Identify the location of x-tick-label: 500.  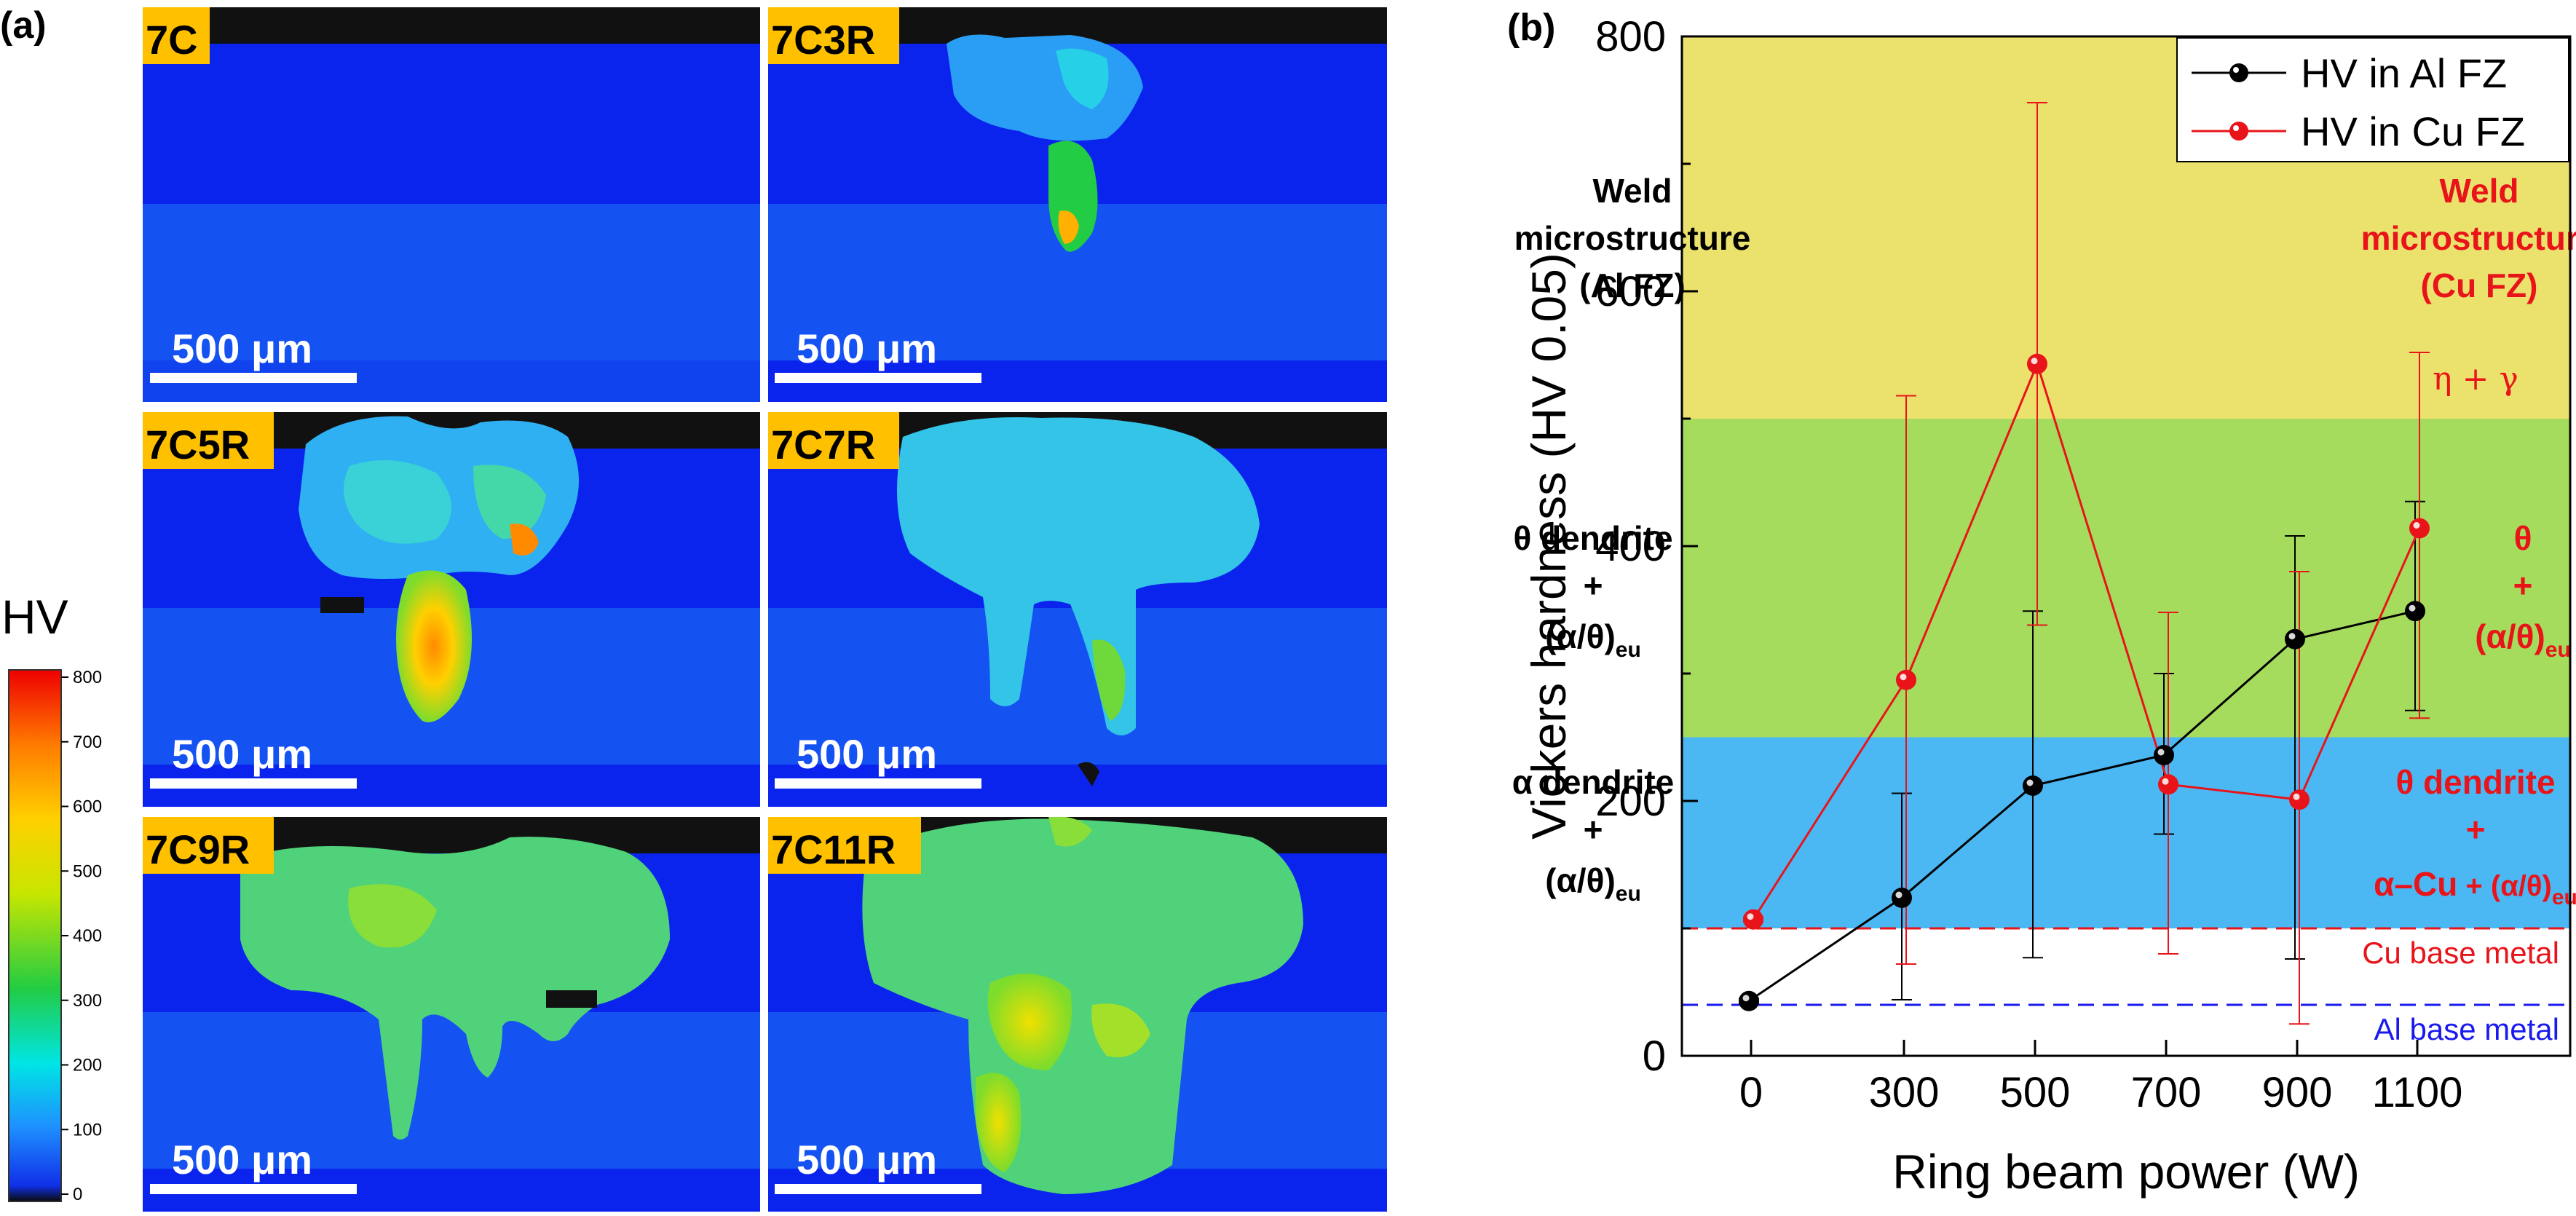
(2036, 1092).